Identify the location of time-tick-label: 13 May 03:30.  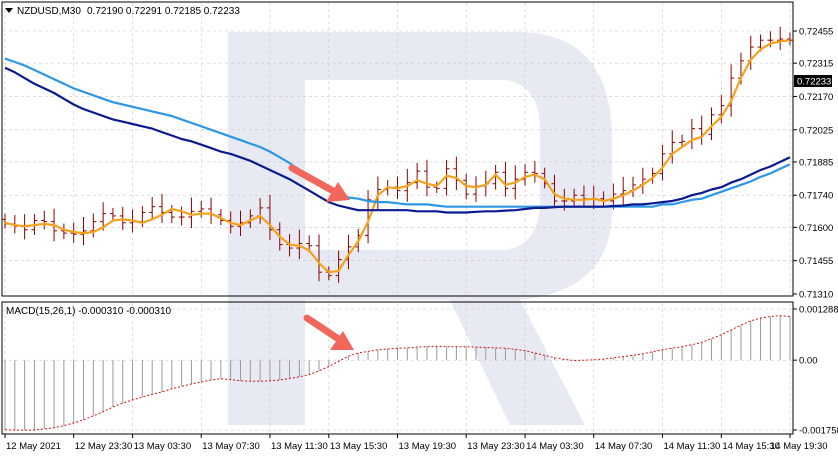
(163, 446).